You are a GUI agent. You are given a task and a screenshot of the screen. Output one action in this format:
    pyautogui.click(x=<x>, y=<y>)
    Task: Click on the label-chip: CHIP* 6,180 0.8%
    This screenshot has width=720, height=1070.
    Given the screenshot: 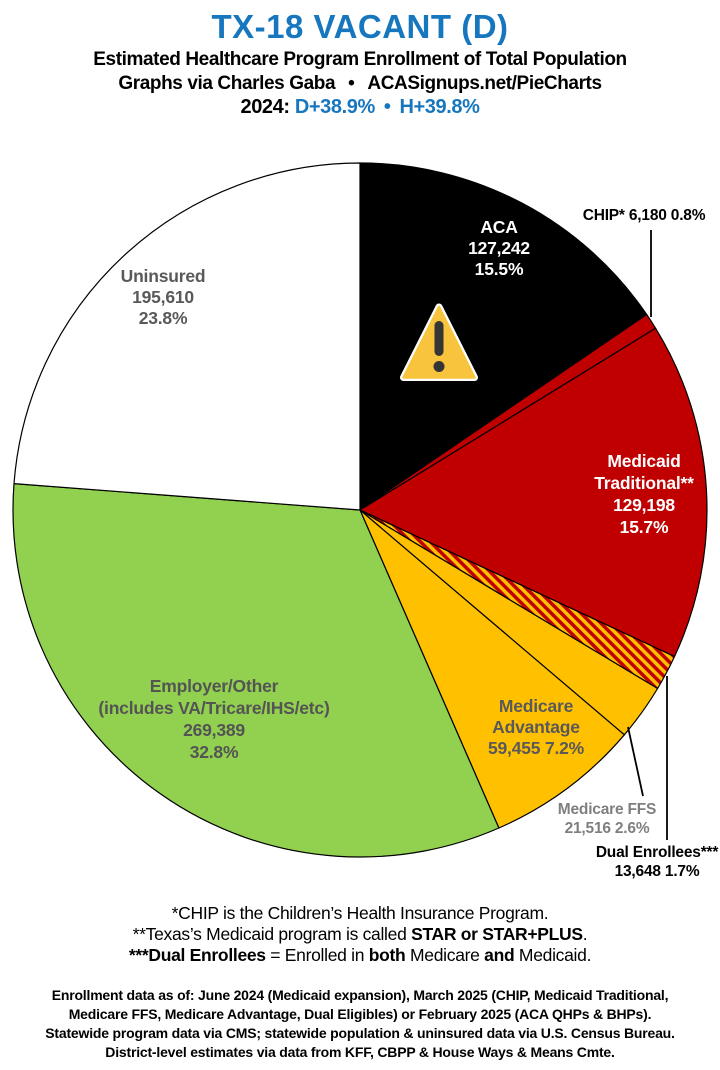 What is the action you would take?
    pyautogui.click(x=644, y=215)
    